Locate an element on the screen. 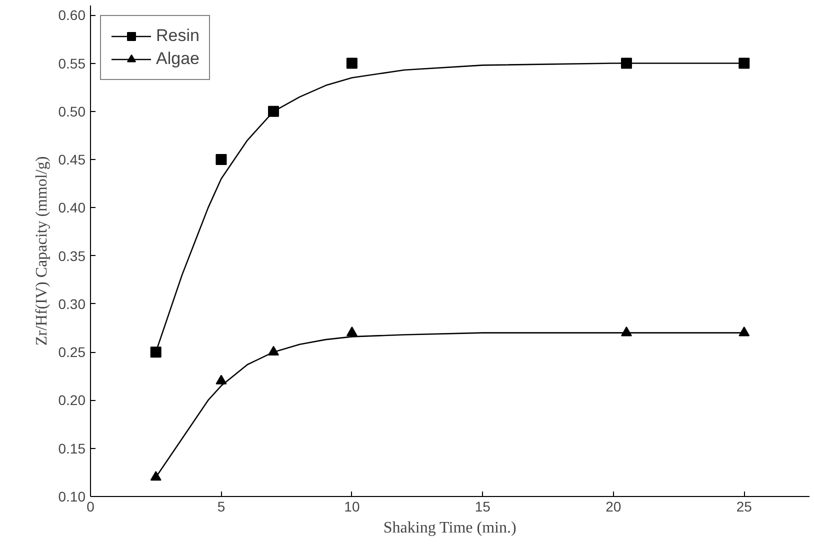 The width and height of the screenshot is (814, 556). y-tick-label: 0.45 is located at coordinates (72, 160).